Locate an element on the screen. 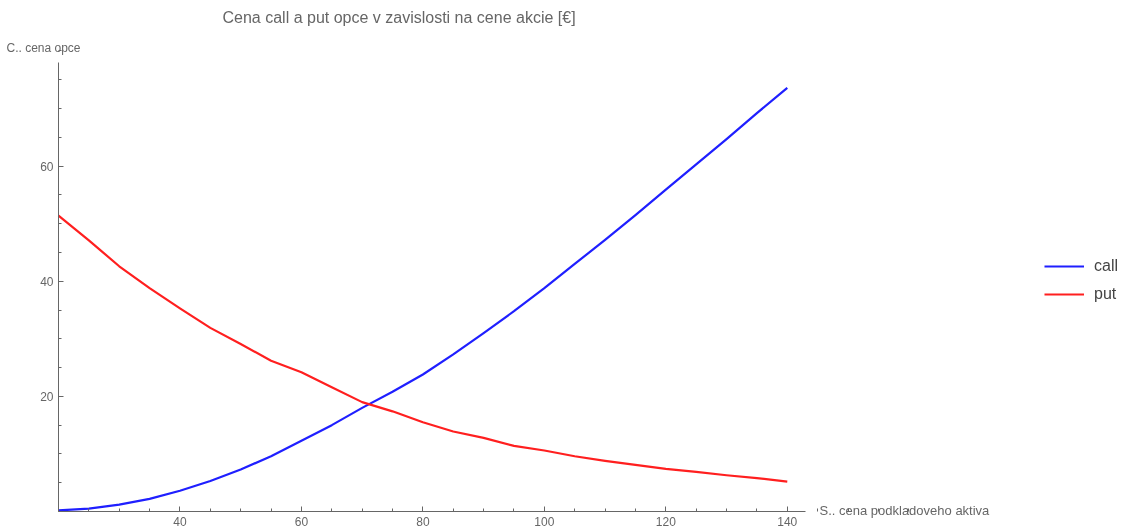 This screenshot has height=529, width=1123. x-tick-label: 40 is located at coordinates (180, 521).